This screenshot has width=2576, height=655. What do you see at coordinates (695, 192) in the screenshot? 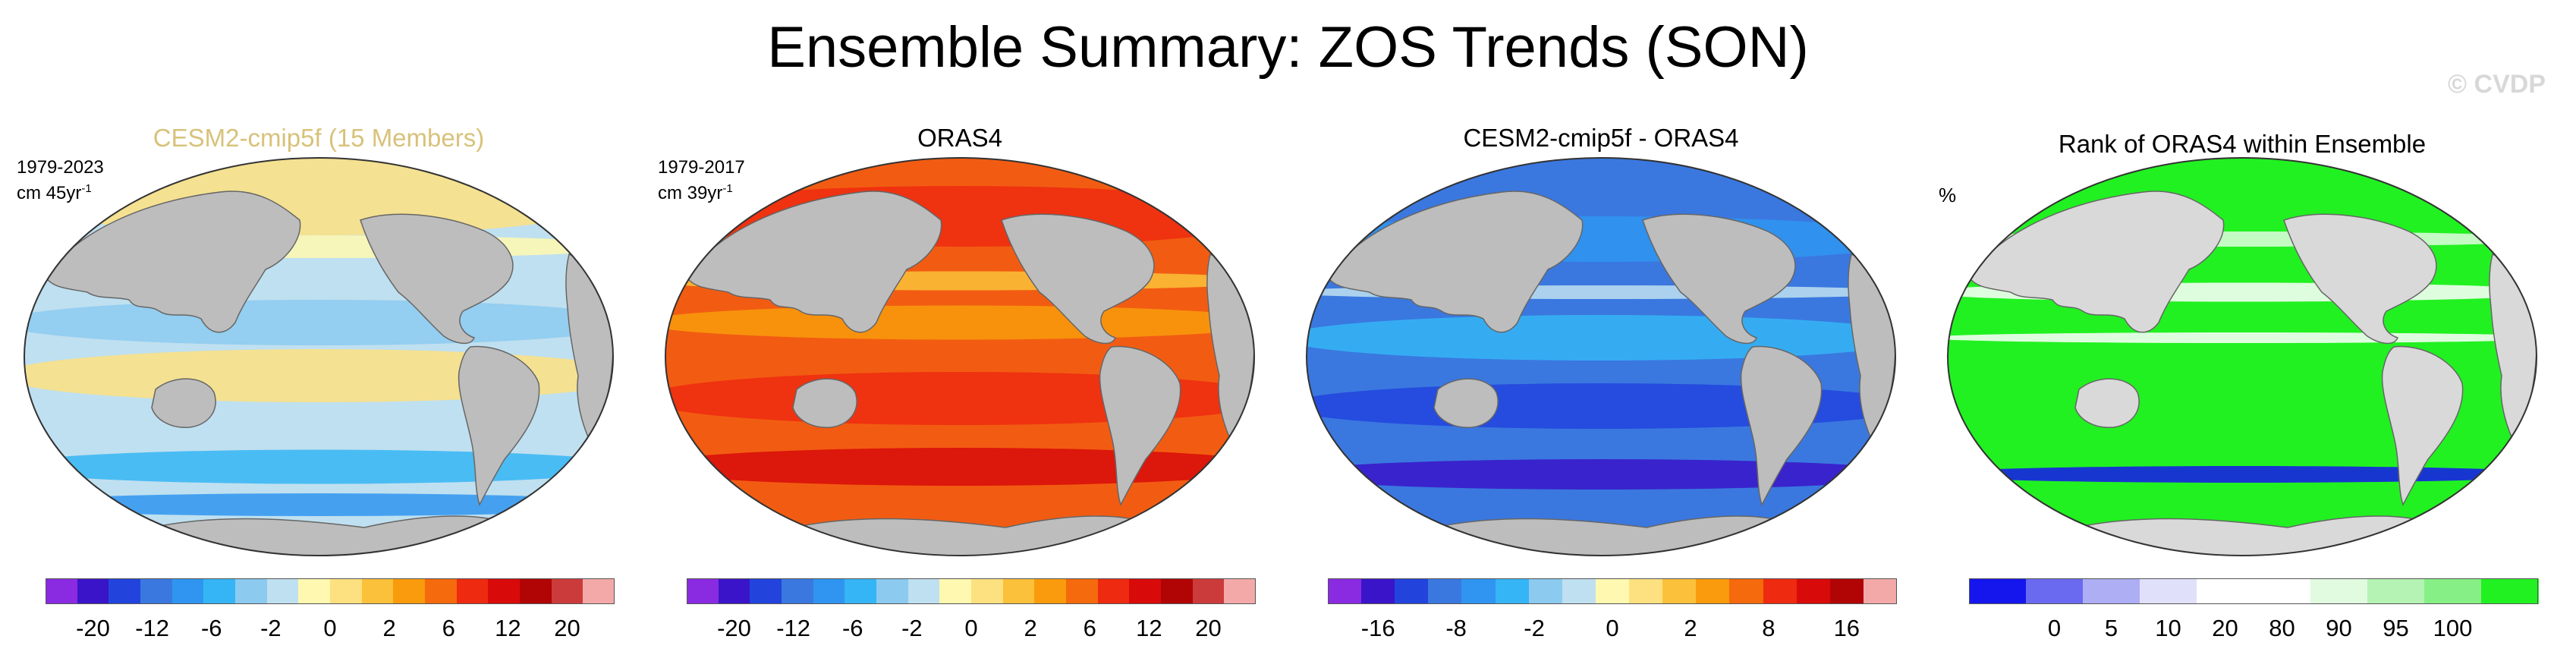
I see `panel-2-units: cm 39yr-1` at bounding box center [695, 192].